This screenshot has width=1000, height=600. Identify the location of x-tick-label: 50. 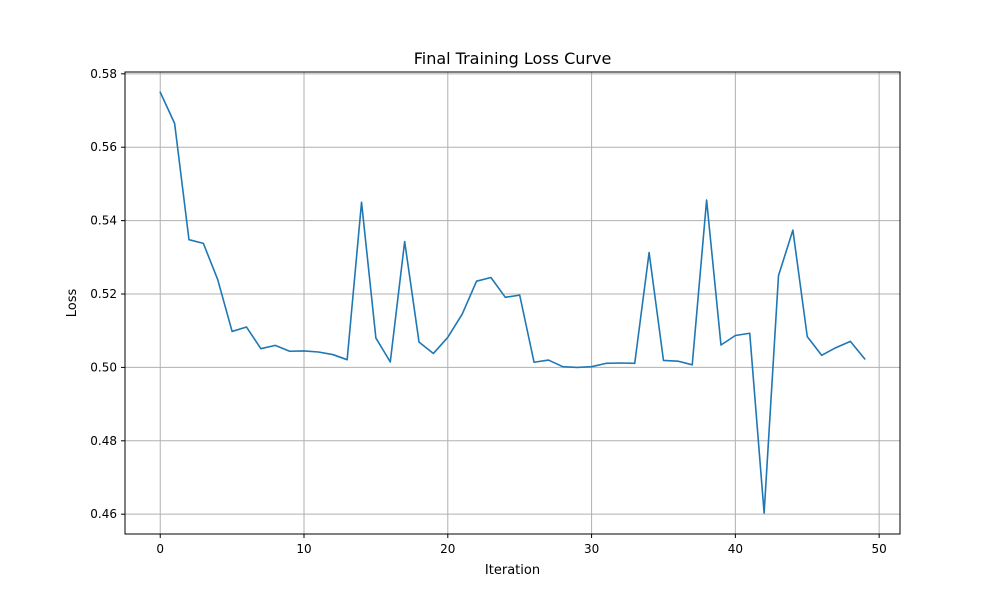
(879, 549).